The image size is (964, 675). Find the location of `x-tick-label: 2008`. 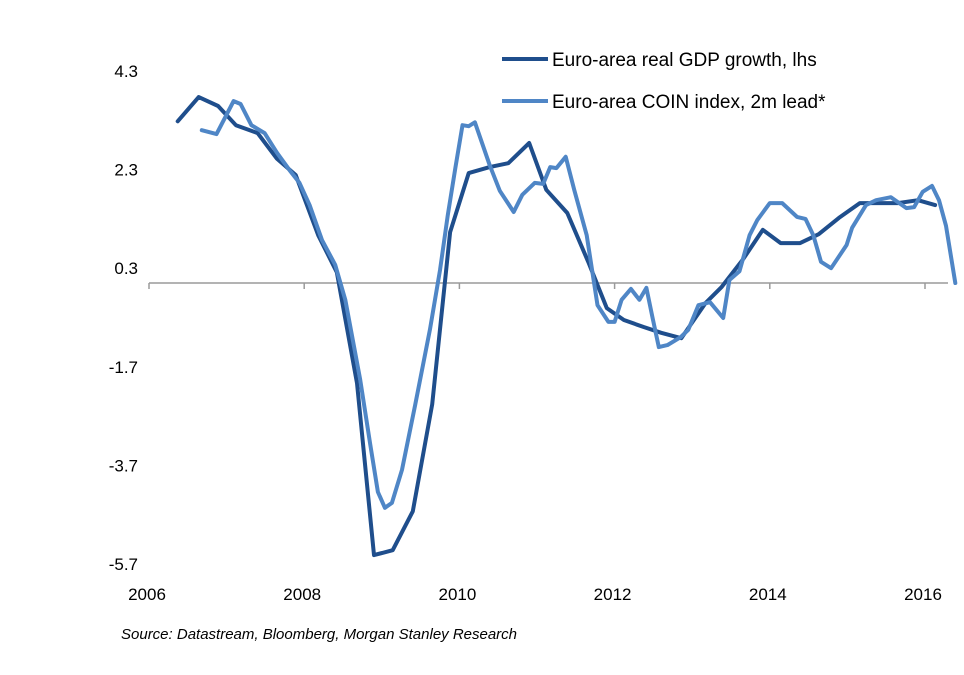

x-tick-label: 2008 is located at coordinates (302, 594).